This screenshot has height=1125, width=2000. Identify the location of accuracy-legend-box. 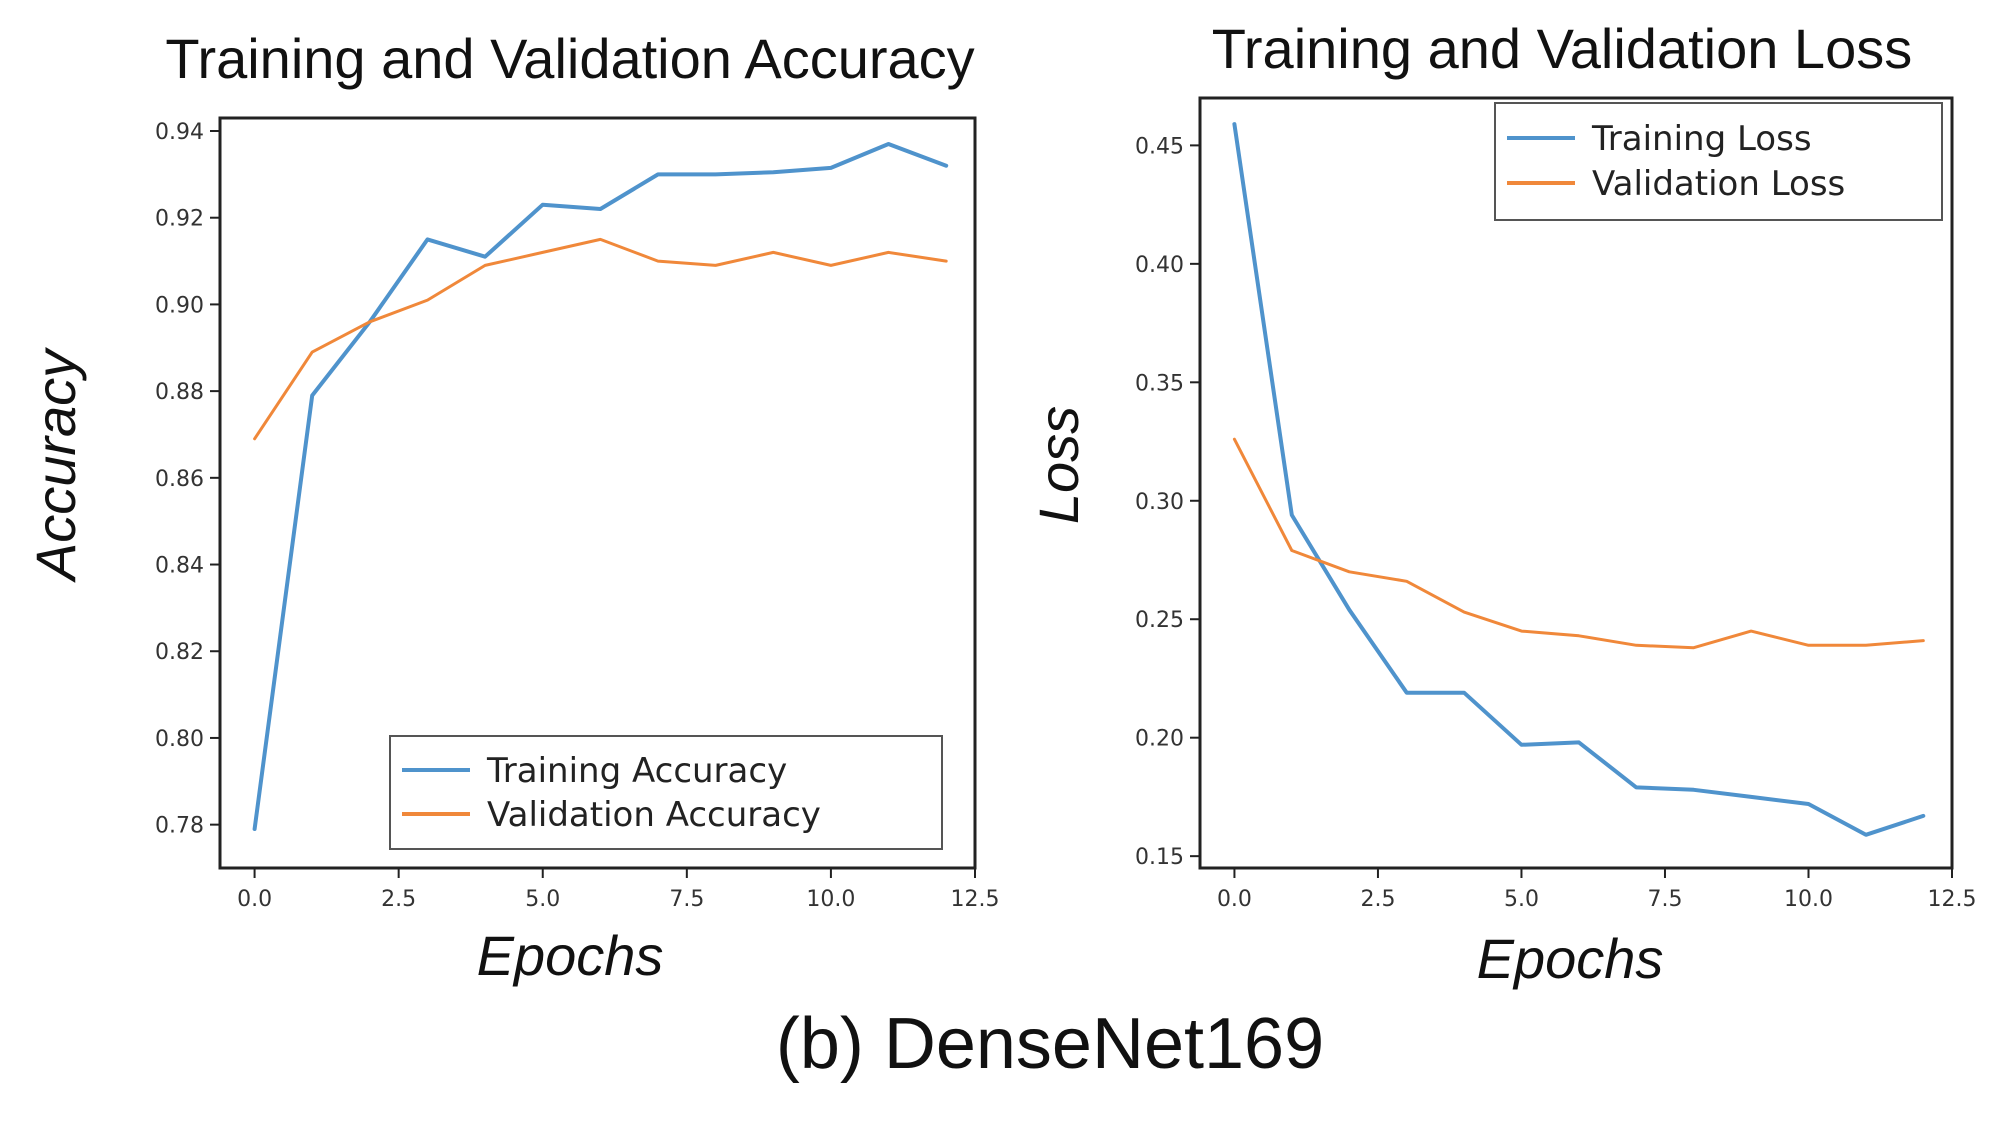
(666, 792).